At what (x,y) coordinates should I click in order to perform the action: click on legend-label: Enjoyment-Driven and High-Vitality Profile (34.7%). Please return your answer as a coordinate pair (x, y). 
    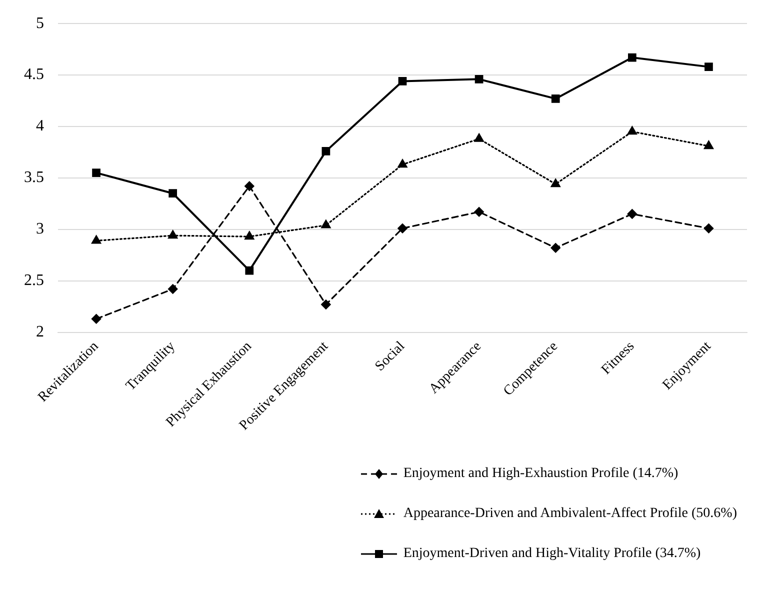
    Looking at the image, I should click on (552, 554).